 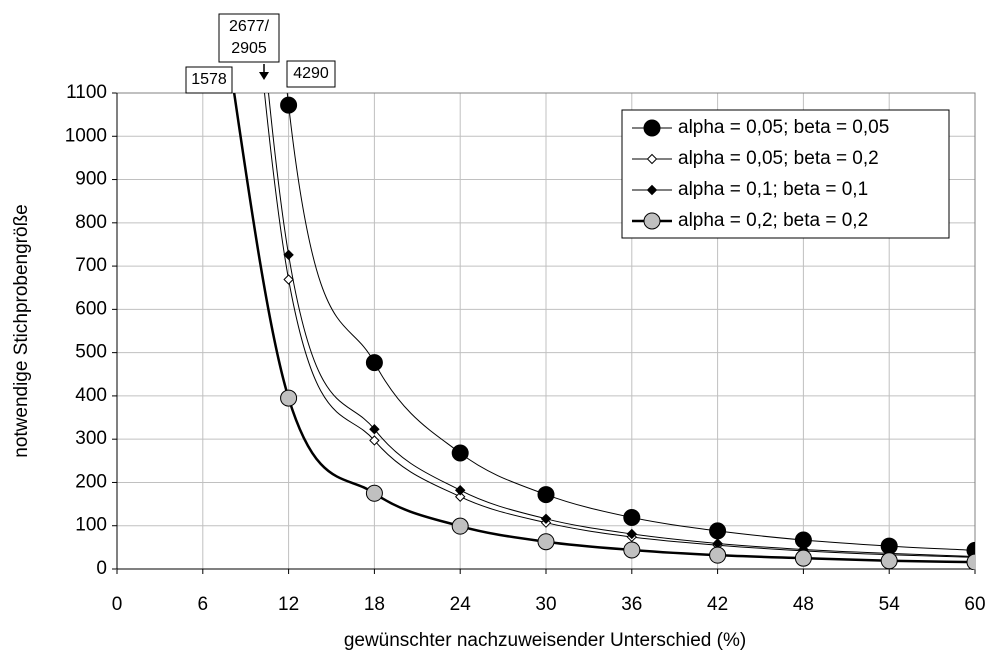 What do you see at coordinates (101, 568) in the screenshot?
I see `y-tick-label: 0` at bounding box center [101, 568].